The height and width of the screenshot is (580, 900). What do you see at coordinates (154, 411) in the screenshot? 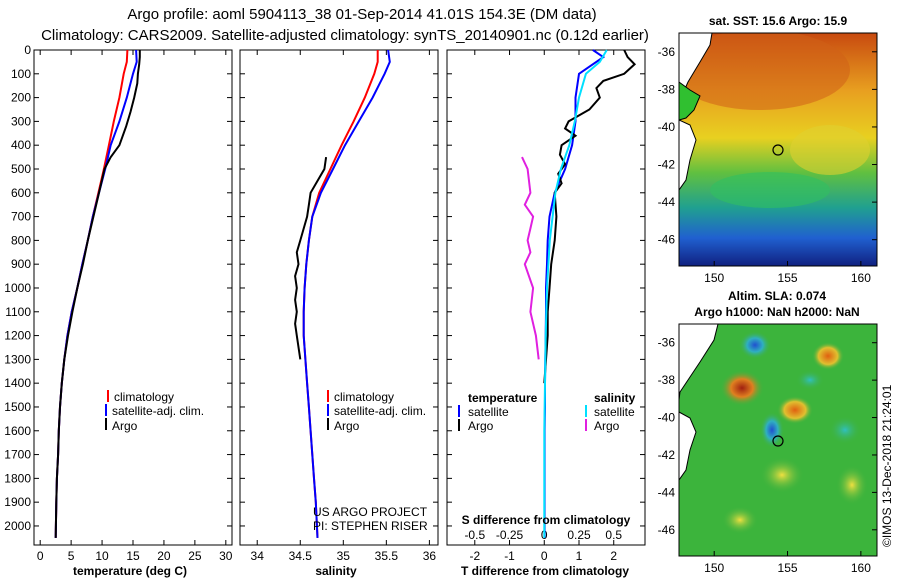
I see `temperature-legend: climatology satellite-adj. clim. Argo` at bounding box center [154, 411].